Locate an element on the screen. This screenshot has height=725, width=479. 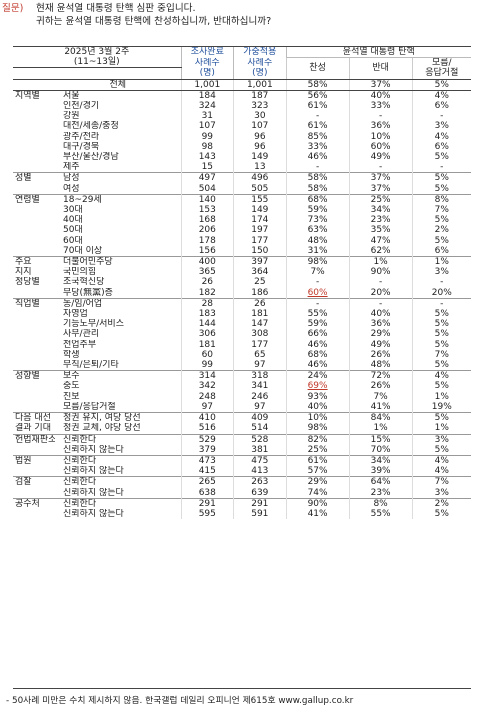
dk-header-line1: 모름/ is located at coordinates (442, 63).